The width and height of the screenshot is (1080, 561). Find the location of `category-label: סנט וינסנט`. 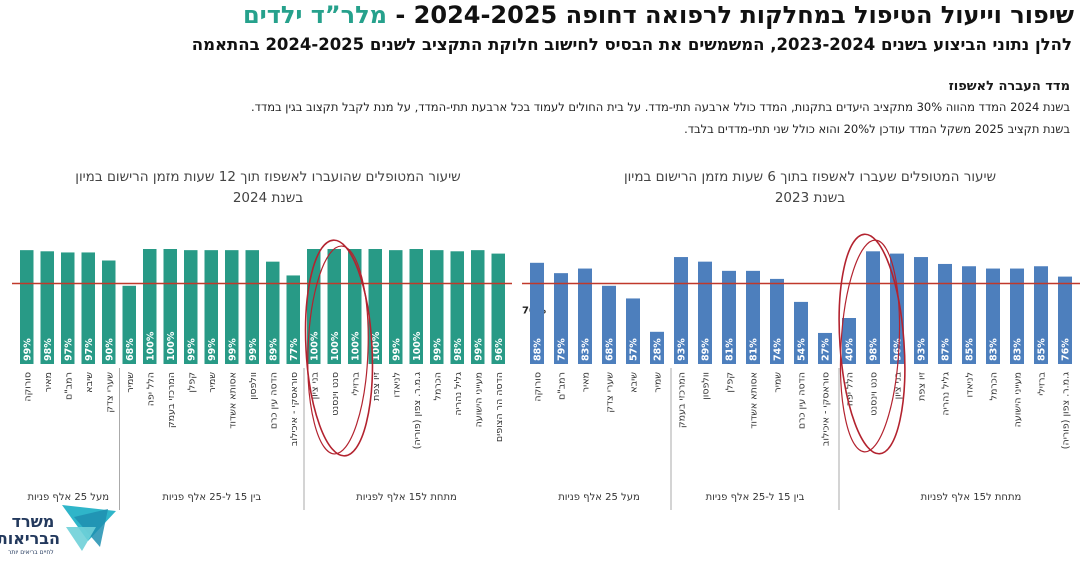

category-label: סנט וינסנט is located at coordinates (335, 394).